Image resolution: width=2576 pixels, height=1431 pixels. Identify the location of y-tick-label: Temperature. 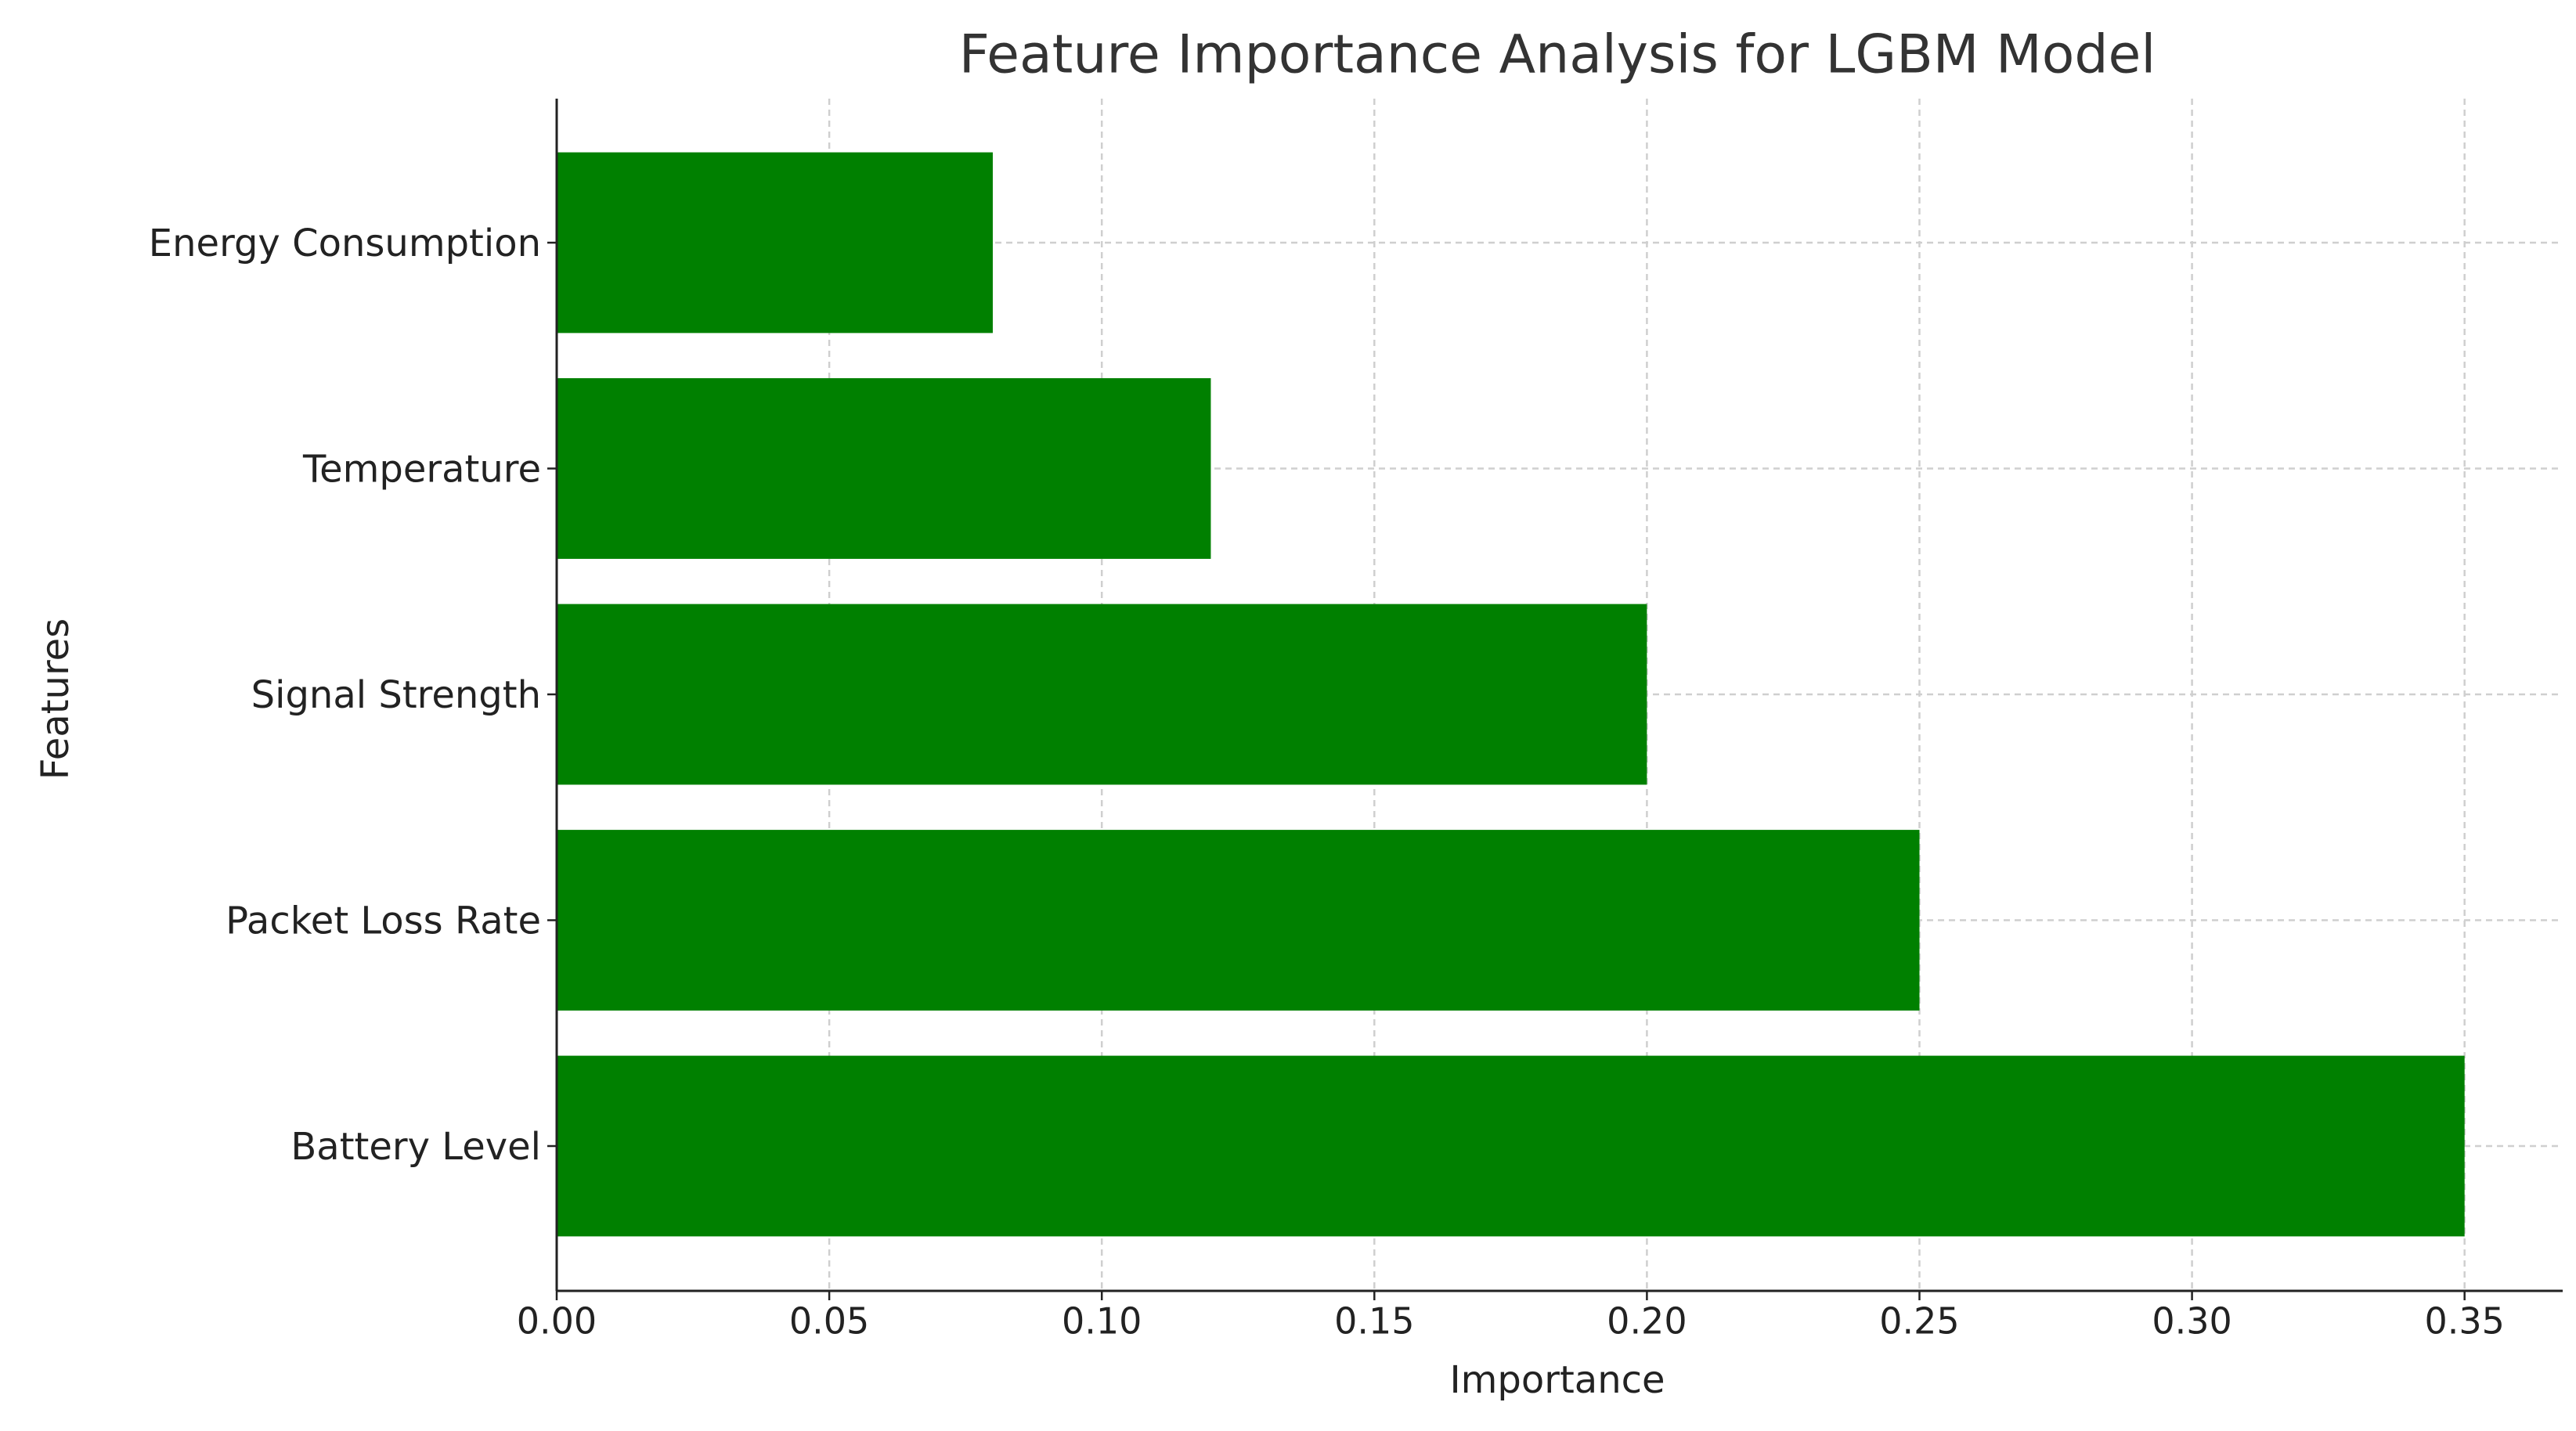
(422, 470).